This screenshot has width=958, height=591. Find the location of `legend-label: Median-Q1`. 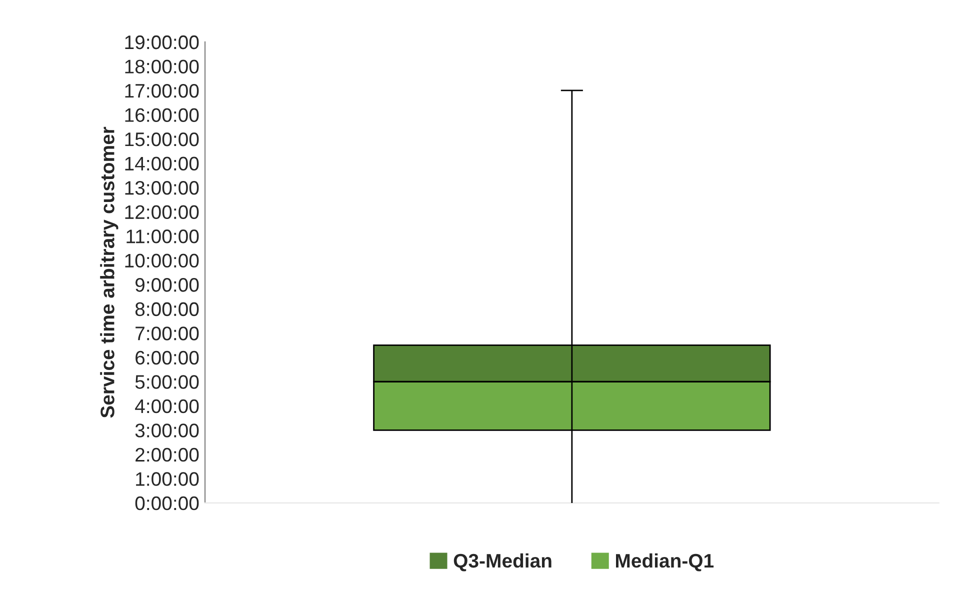

legend-label: Median-Q1 is located at coordinates (665, 562).